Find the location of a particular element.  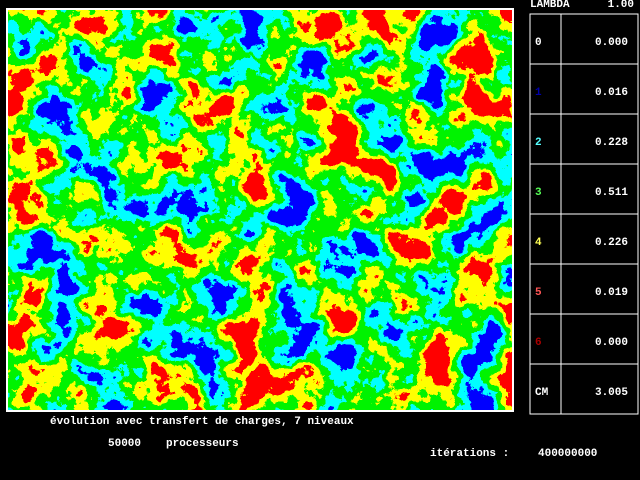

level-value: 0.228 is located at coordinates (611, 143).